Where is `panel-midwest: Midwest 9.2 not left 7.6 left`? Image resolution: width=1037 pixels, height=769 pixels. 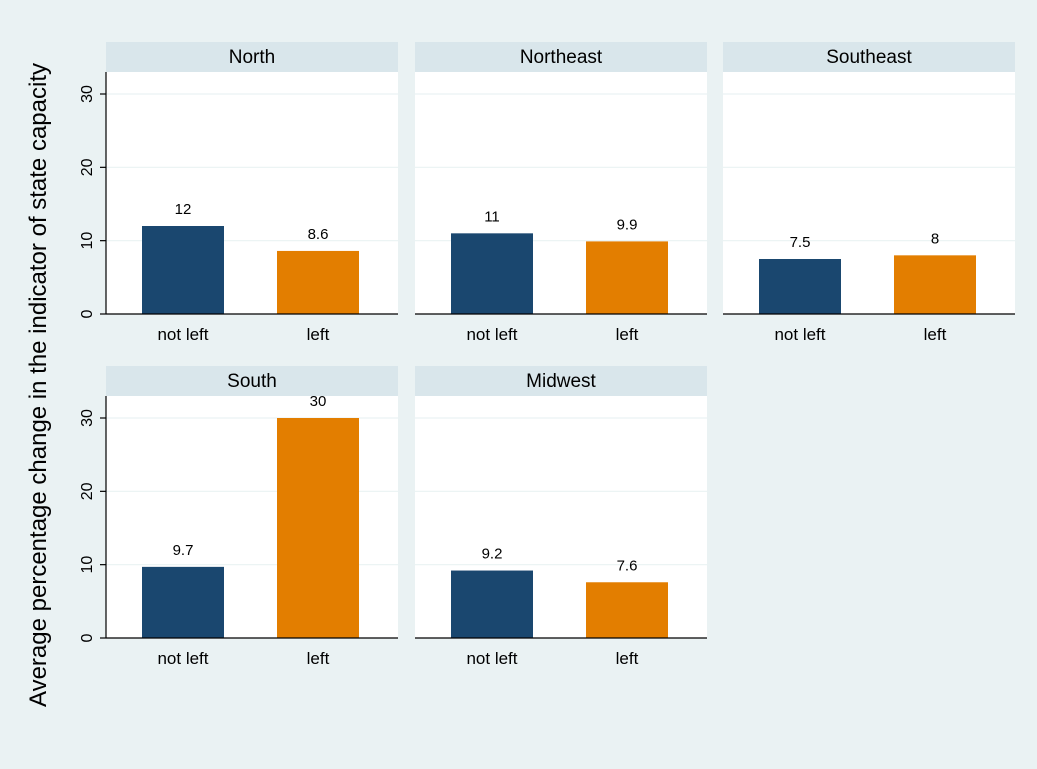
panel-midwest: Midwest 9.2 not left 7.6 left is located at coordinates (561, 517).